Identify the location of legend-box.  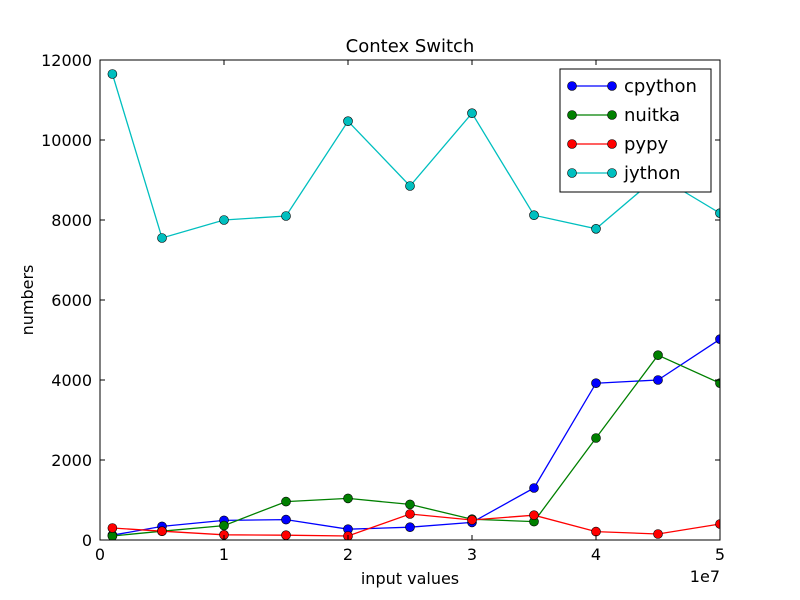
(635, 130).